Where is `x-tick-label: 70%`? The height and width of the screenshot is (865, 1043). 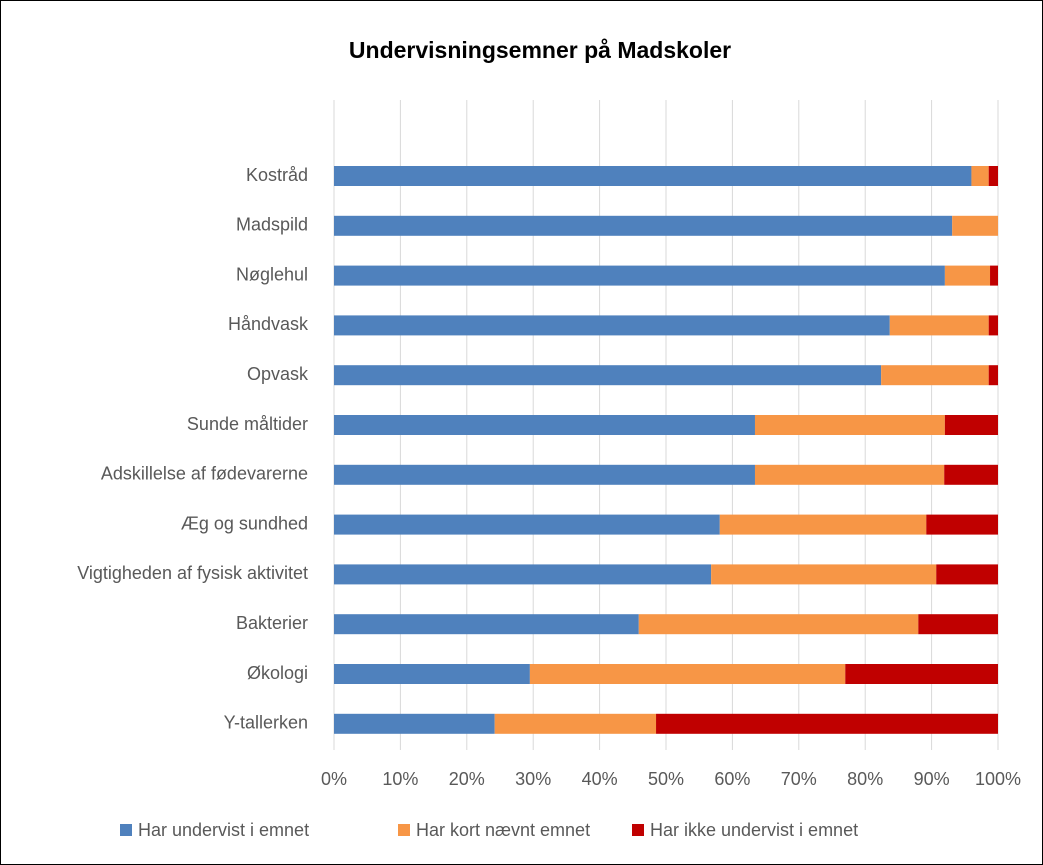 x-tick-label: 70% is located at coordinates (799, 779).